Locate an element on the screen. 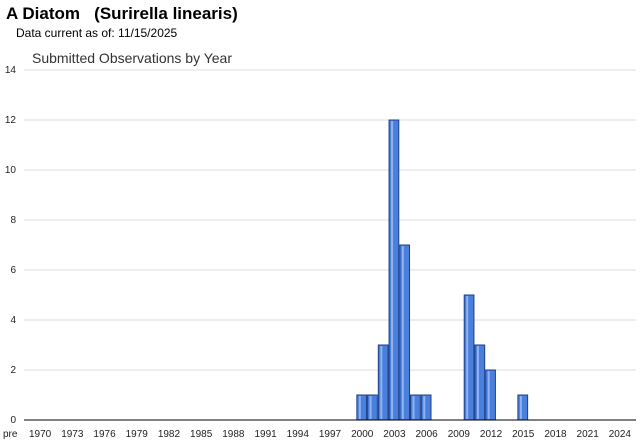 Image resolution: width=640 pixels, height=442 pixels. y-tick-label: 10 is located at coordinates (11, 170).